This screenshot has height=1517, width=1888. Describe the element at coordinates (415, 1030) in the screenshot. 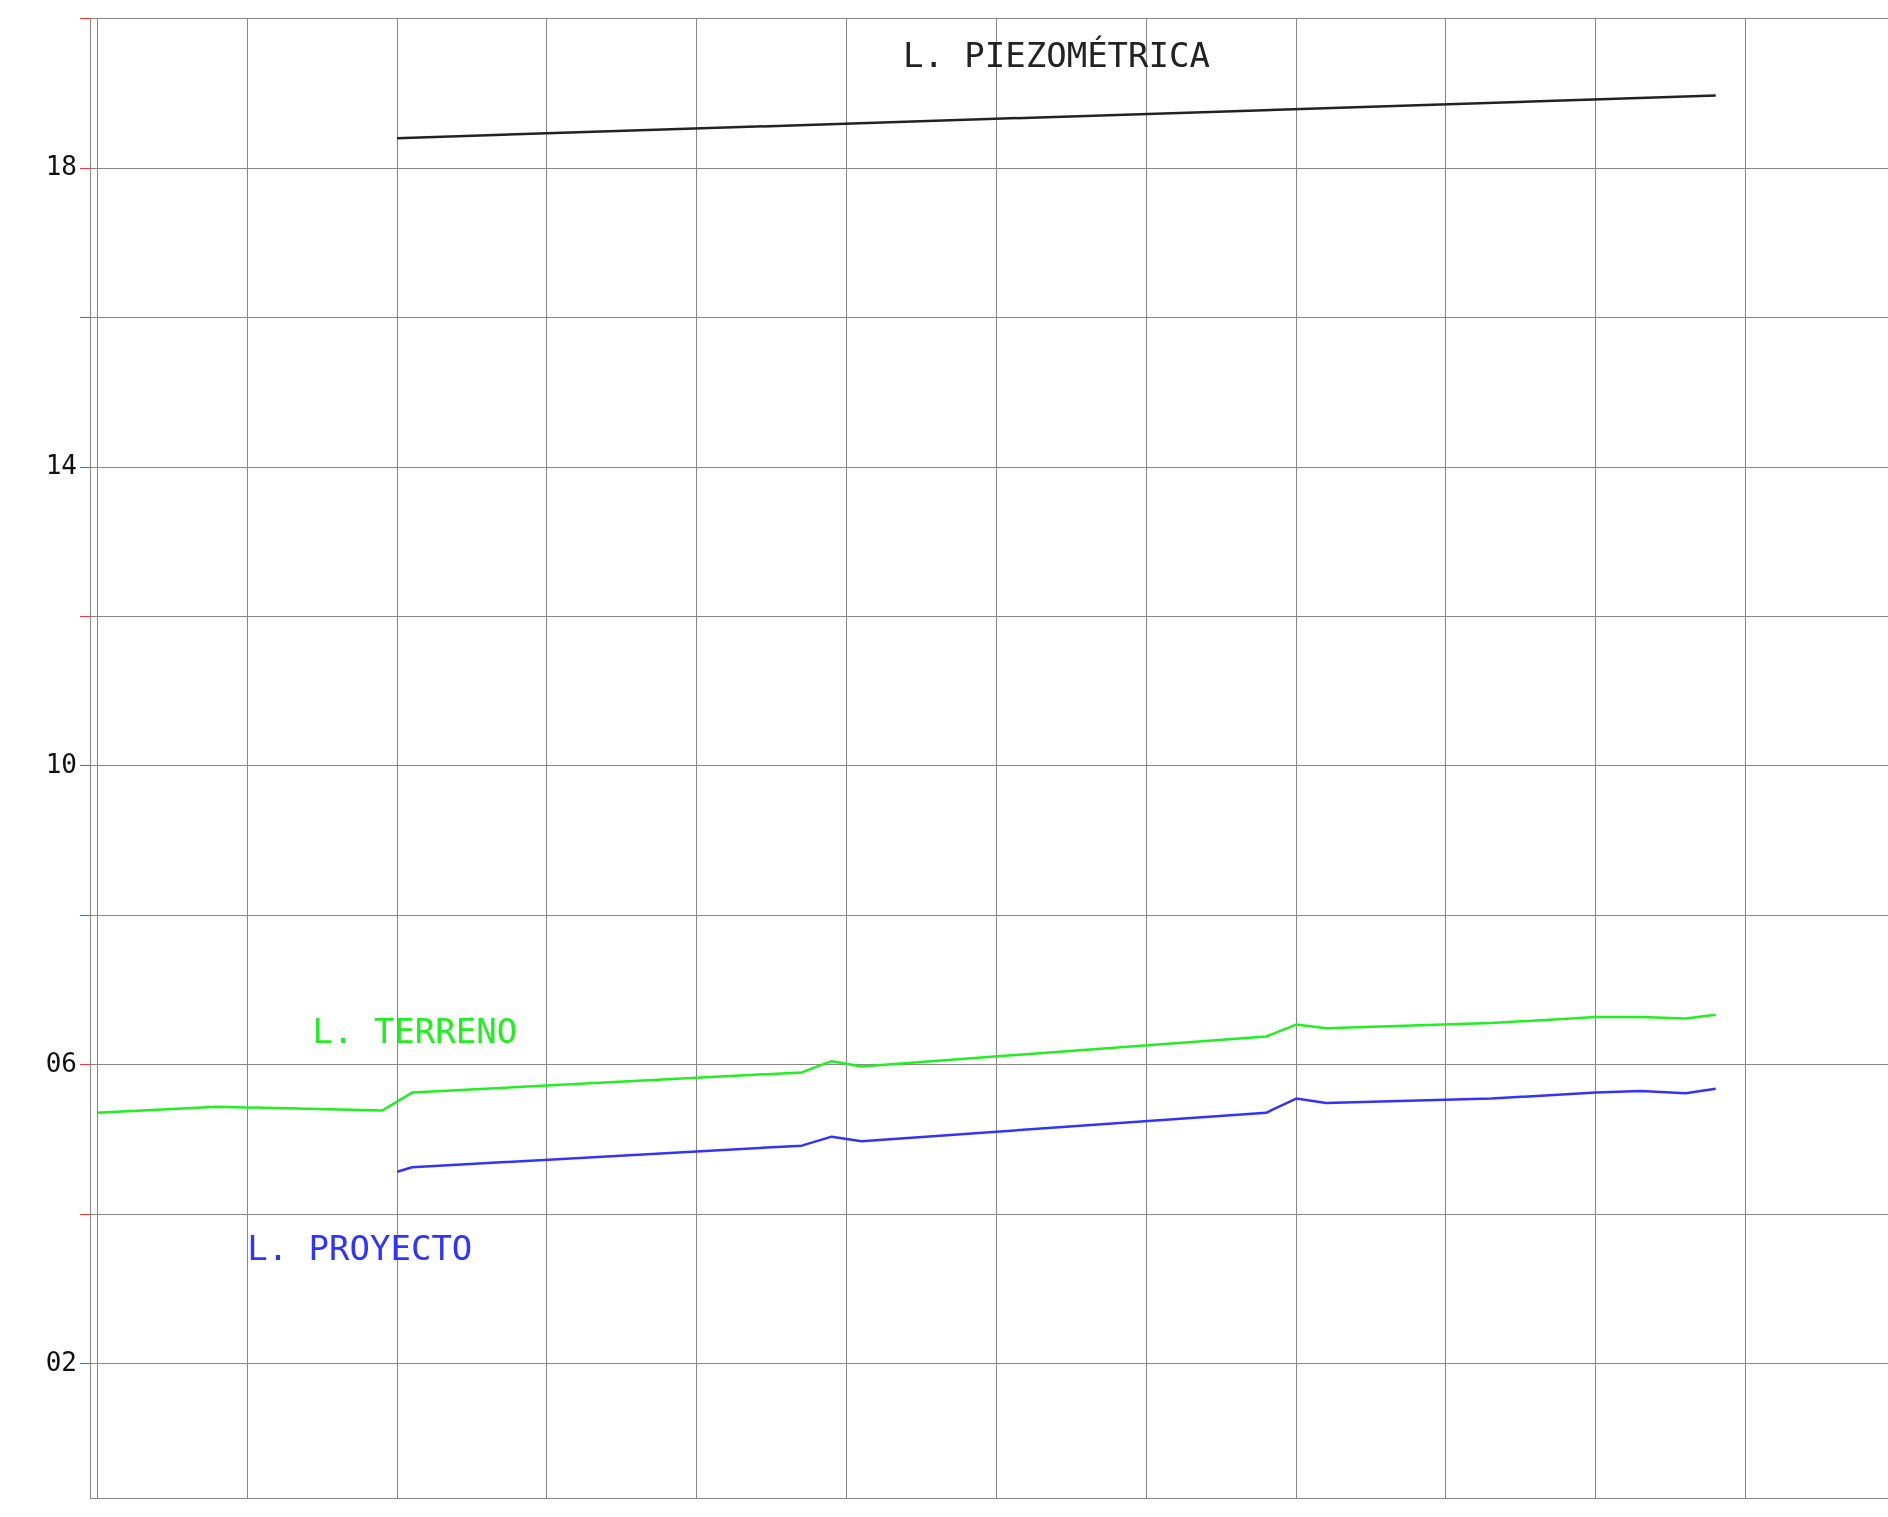

I see `series-label: L. TERRENO` at that location.